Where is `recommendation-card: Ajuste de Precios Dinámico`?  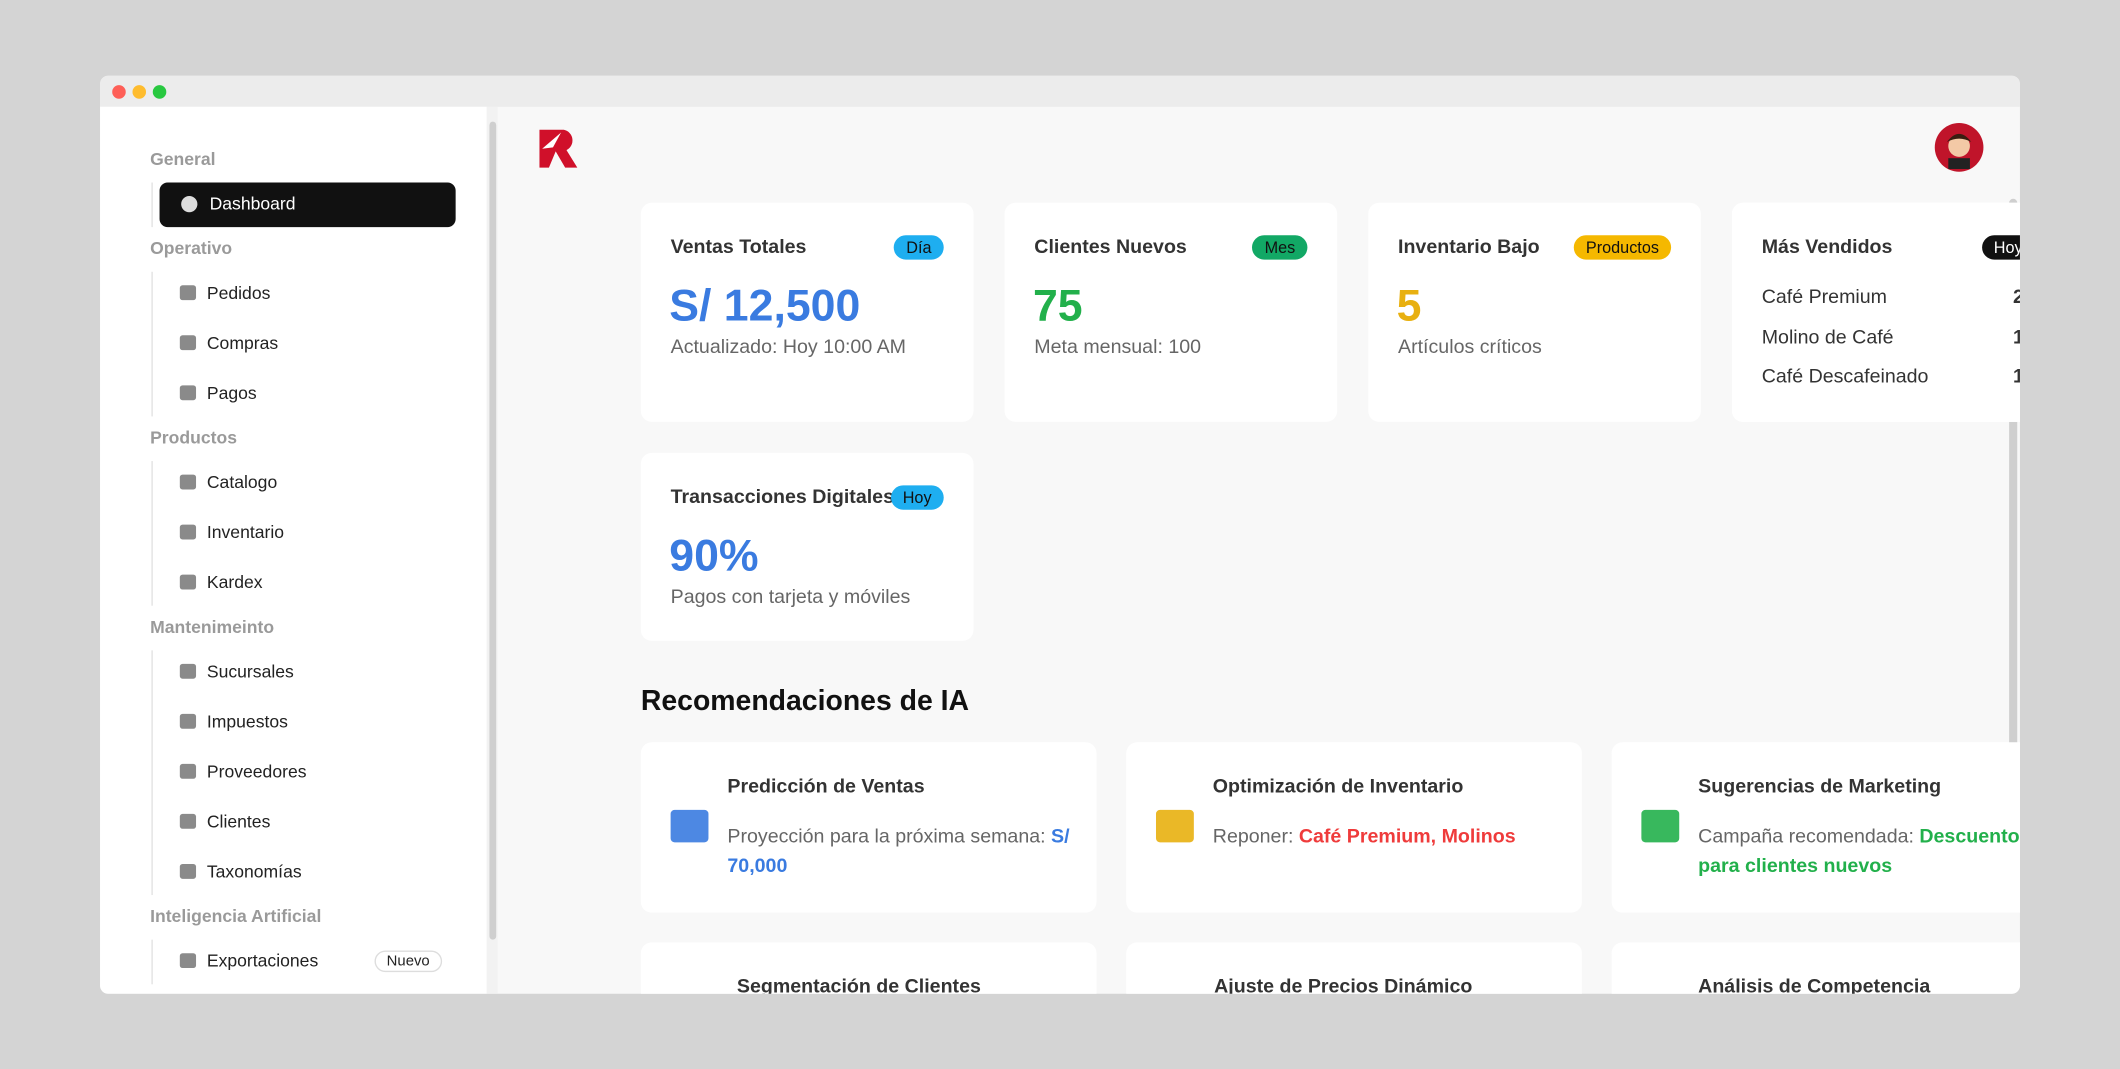
recommendation-card: Ajuste de Precios Dinámico is located at coordinates (1354, 968).